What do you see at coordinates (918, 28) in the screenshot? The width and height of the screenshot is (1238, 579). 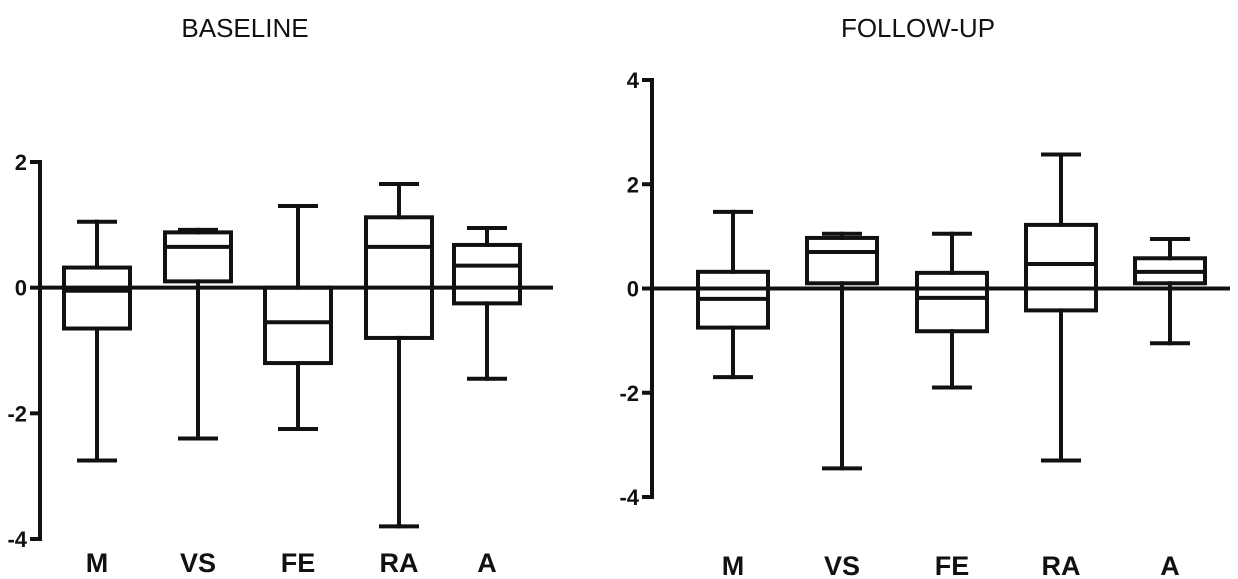 I see `chart-title: FOLLOW-UP` at bounding box center [918, 28].